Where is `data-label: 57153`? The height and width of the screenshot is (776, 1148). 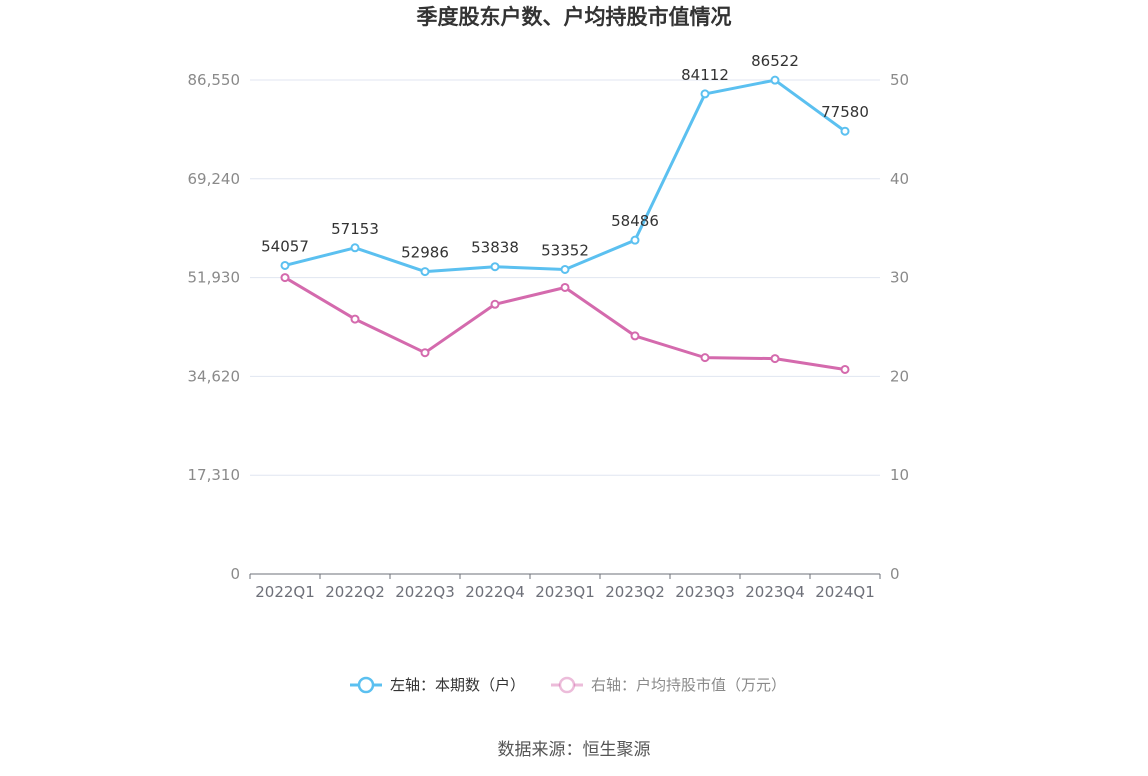
data-label: 57153 is located at coordinates (355, 229).